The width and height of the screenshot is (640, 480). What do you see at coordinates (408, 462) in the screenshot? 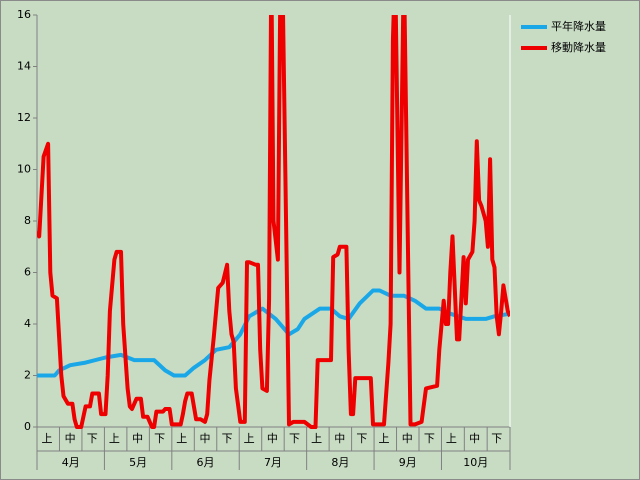
I see `group-label: 9月` at bounding box center [408, 462].